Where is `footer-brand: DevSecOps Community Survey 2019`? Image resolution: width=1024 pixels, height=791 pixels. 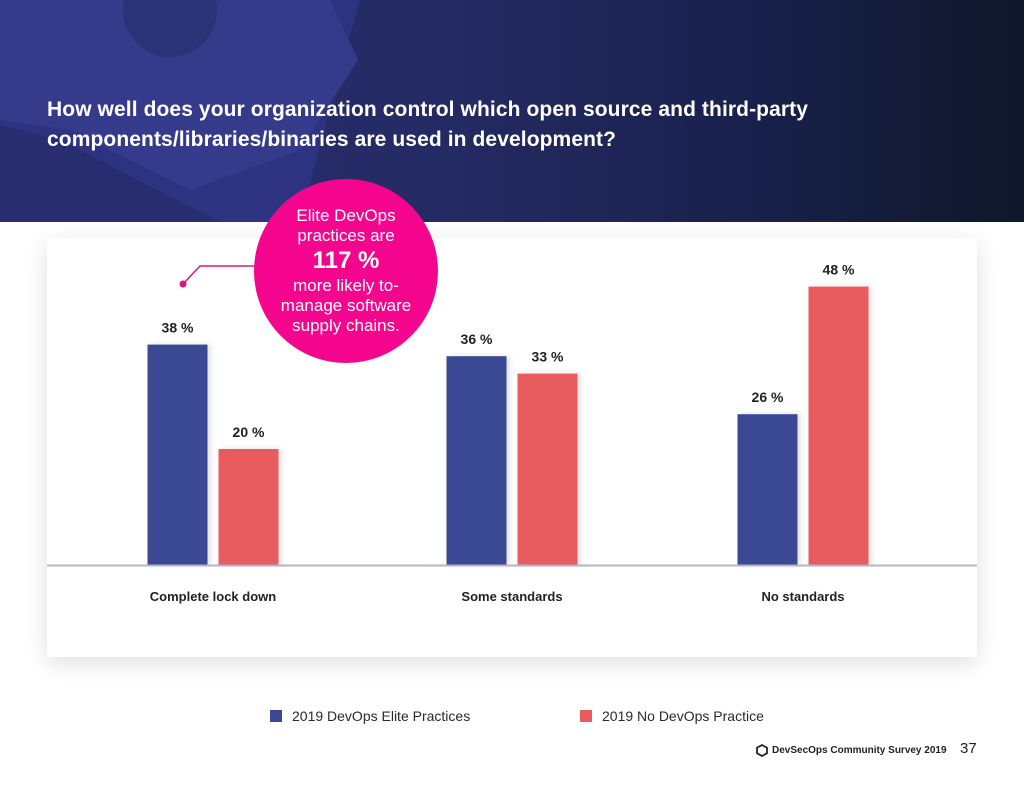
footer-brand: DevSecOps Community Survey 2019 is located at coordinates (851, 750).